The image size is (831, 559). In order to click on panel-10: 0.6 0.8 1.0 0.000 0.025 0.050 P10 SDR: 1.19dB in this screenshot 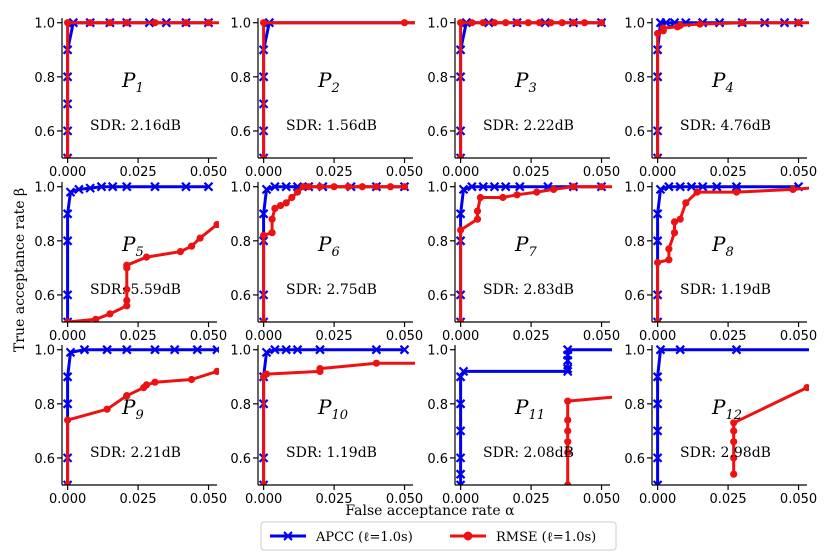, I will do `click(326, 425)`.